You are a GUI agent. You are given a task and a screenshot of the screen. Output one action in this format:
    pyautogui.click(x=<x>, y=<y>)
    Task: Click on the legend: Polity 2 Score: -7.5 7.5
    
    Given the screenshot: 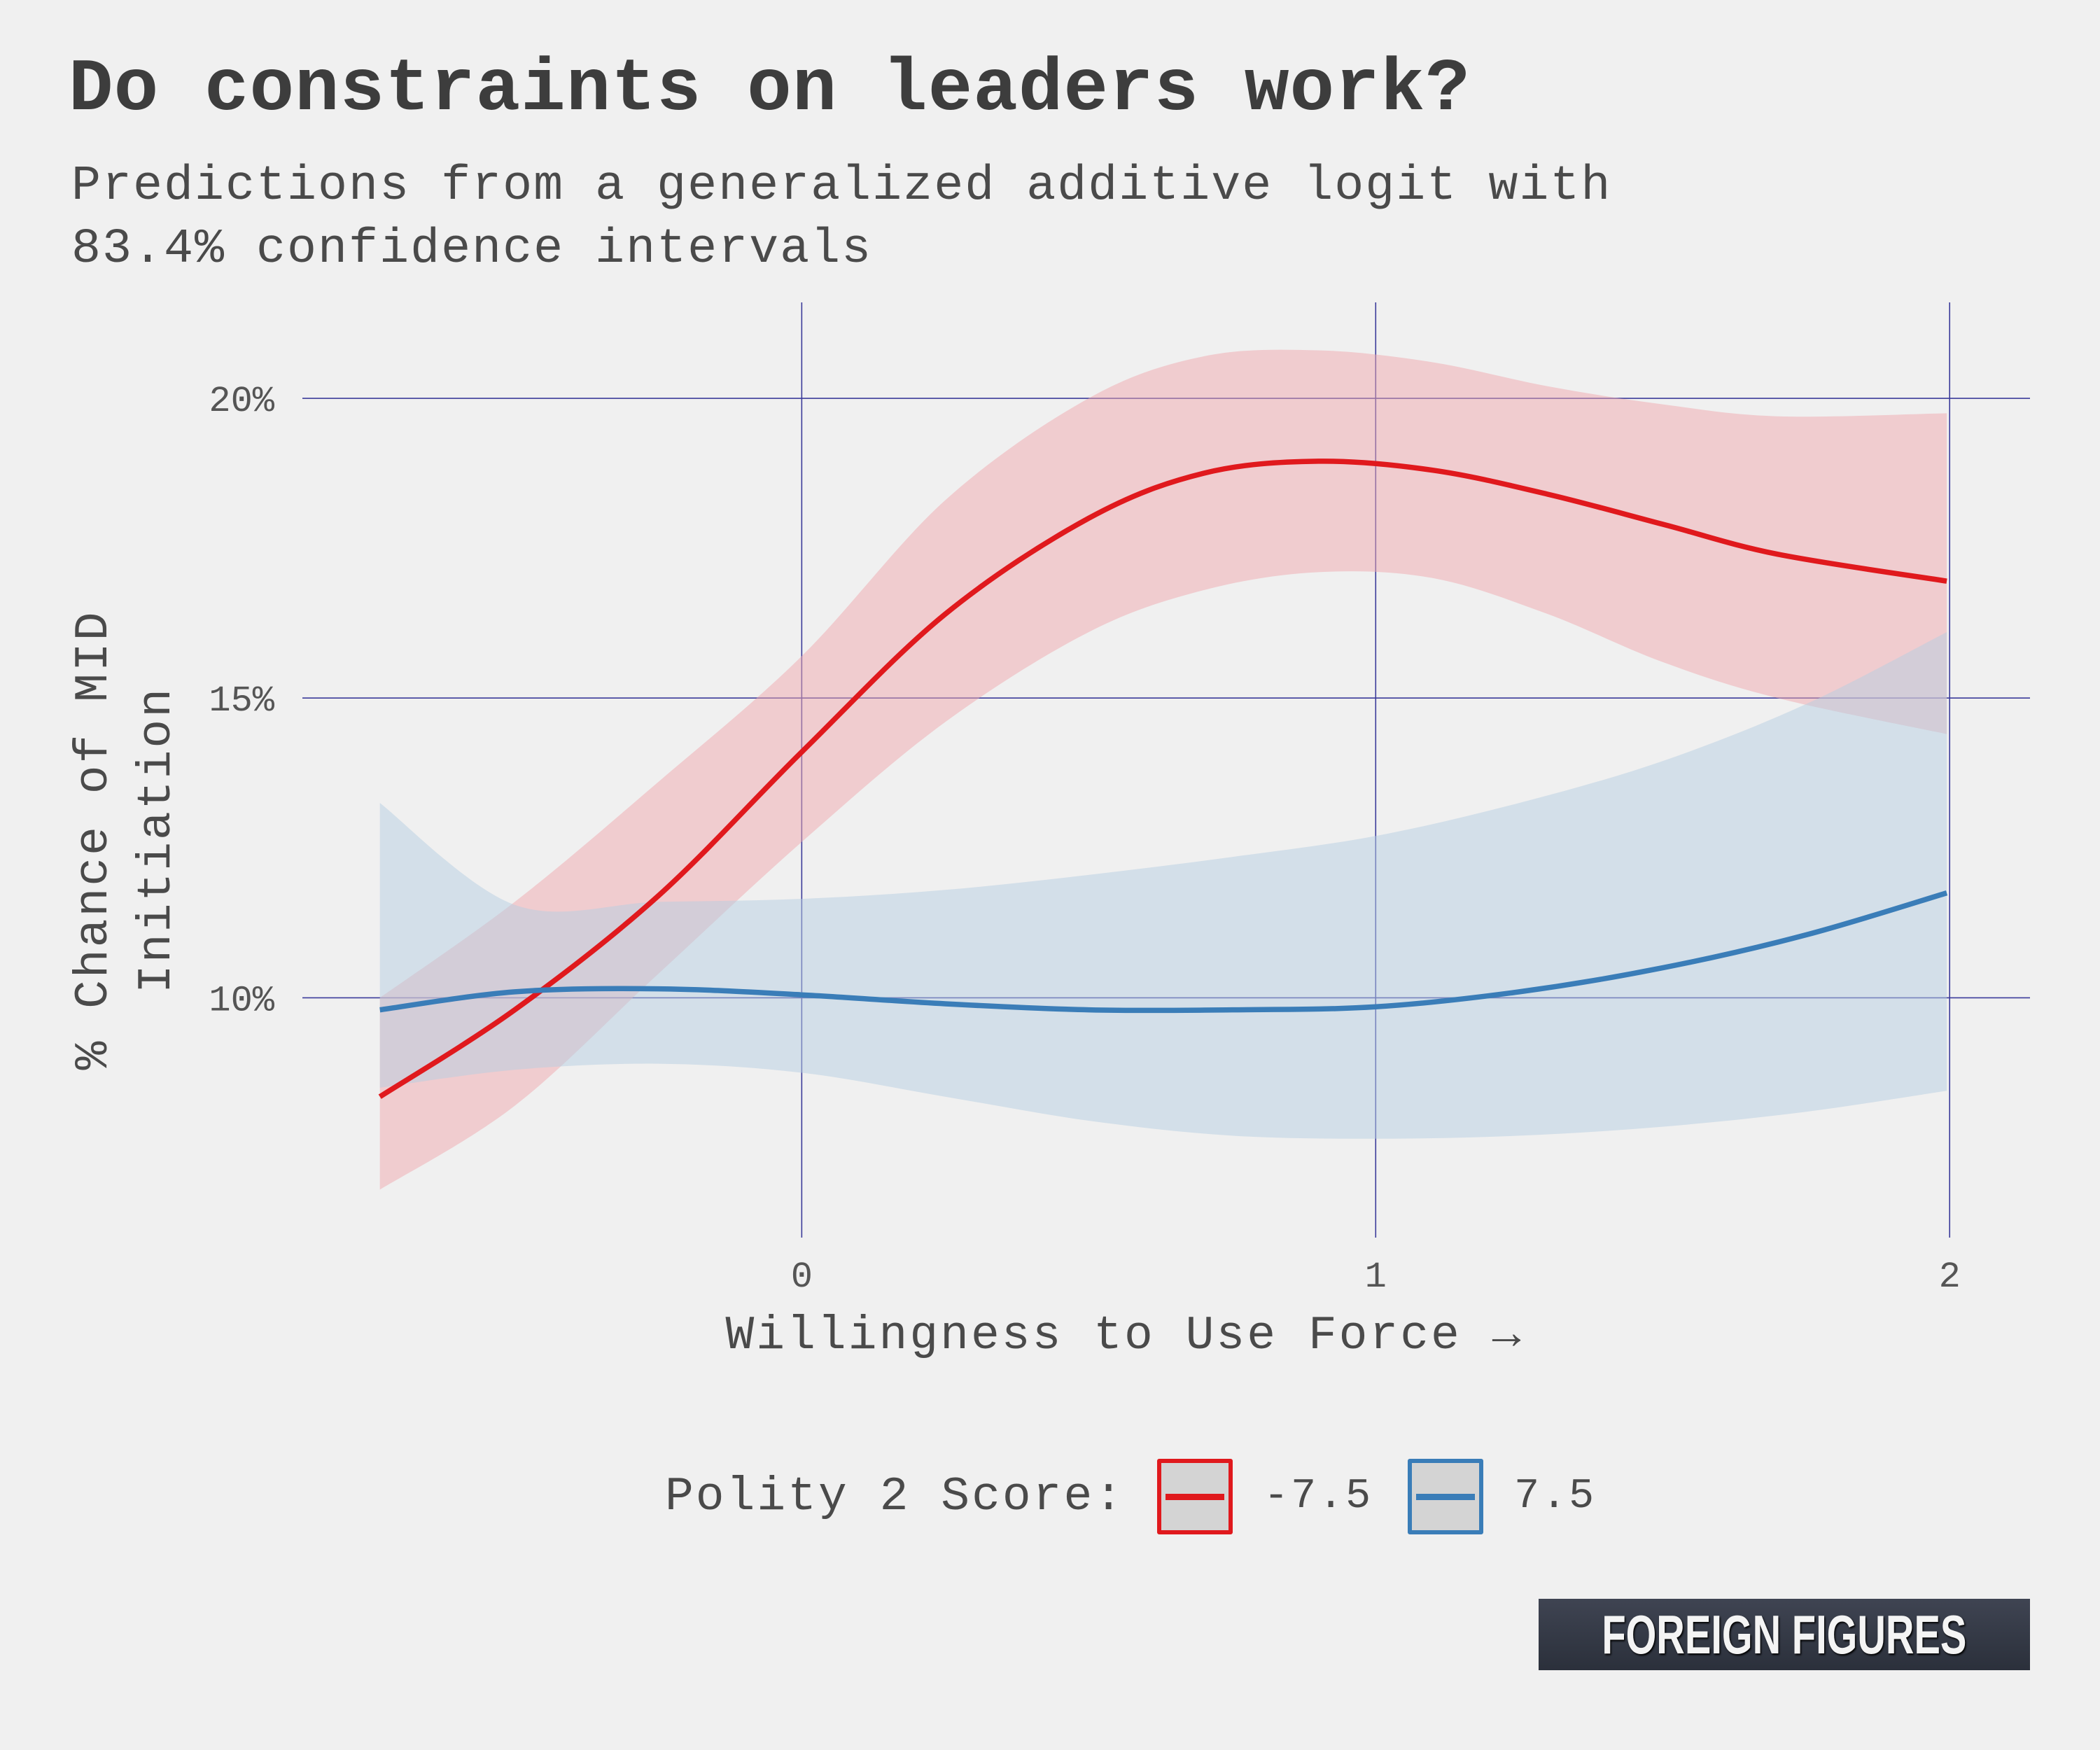 What is the action you would take?
    pyautogui.click(x=1148, y=1497)
    